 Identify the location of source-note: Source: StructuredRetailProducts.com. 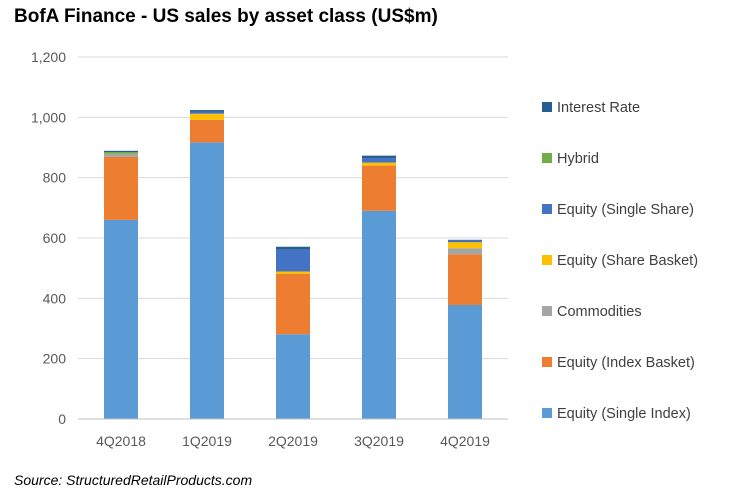
(133, 480).